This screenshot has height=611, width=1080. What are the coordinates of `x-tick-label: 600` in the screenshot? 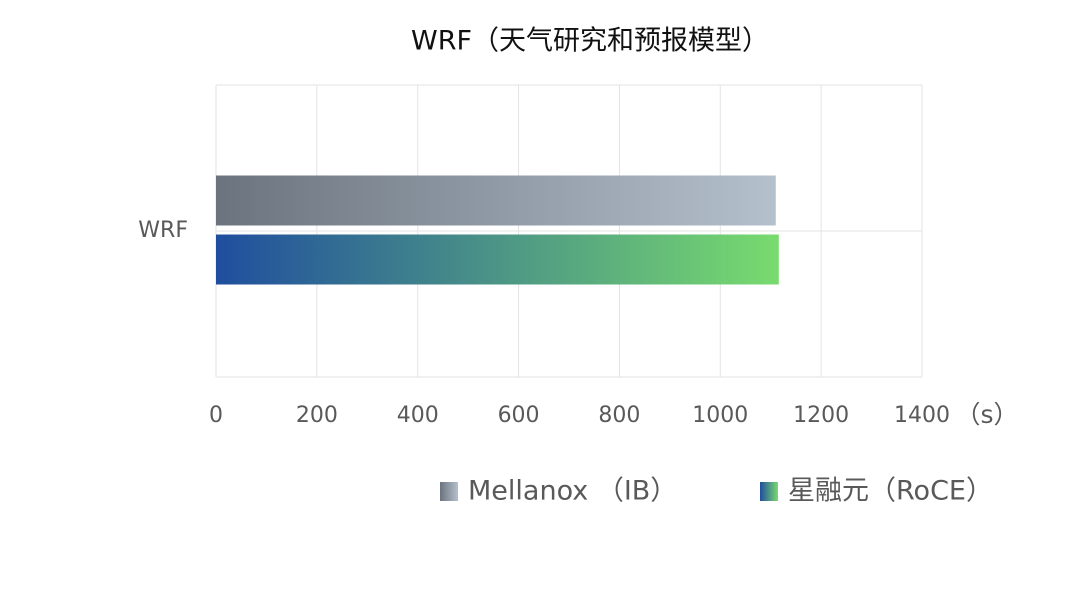 It's located at (519, 415).